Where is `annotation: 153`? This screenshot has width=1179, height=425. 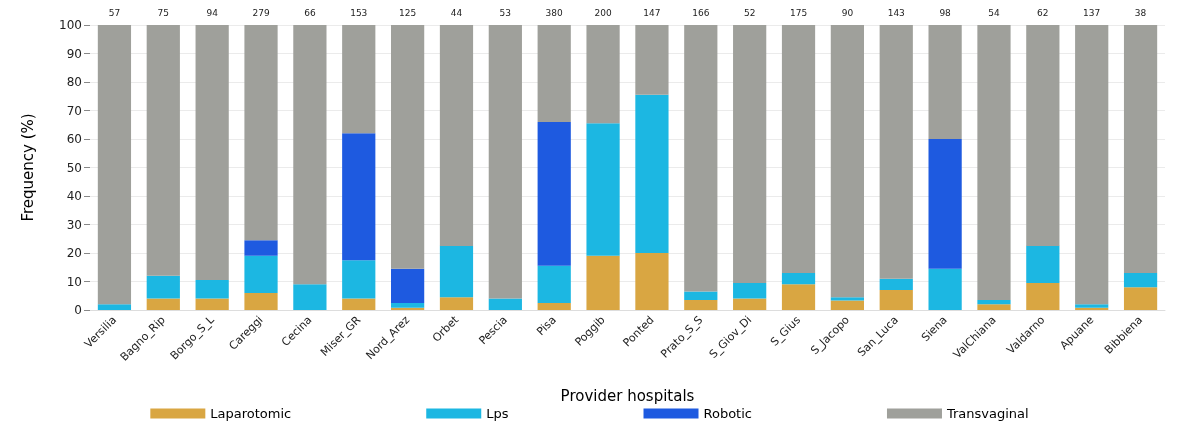 annotation: 153 is located at coordinates (359, 12).